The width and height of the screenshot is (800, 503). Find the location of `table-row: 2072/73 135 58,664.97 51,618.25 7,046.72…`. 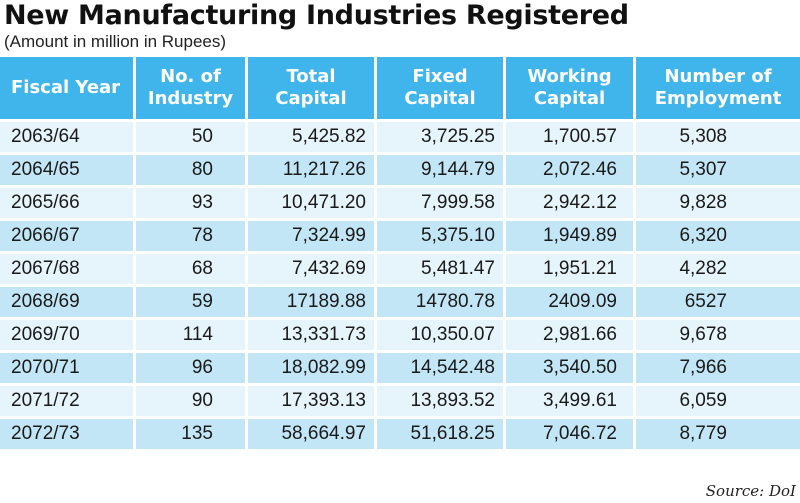

table-row: 2072/73 135 58,664.97 51,618.25 7,046.72… is located at coordinates (400, 435).